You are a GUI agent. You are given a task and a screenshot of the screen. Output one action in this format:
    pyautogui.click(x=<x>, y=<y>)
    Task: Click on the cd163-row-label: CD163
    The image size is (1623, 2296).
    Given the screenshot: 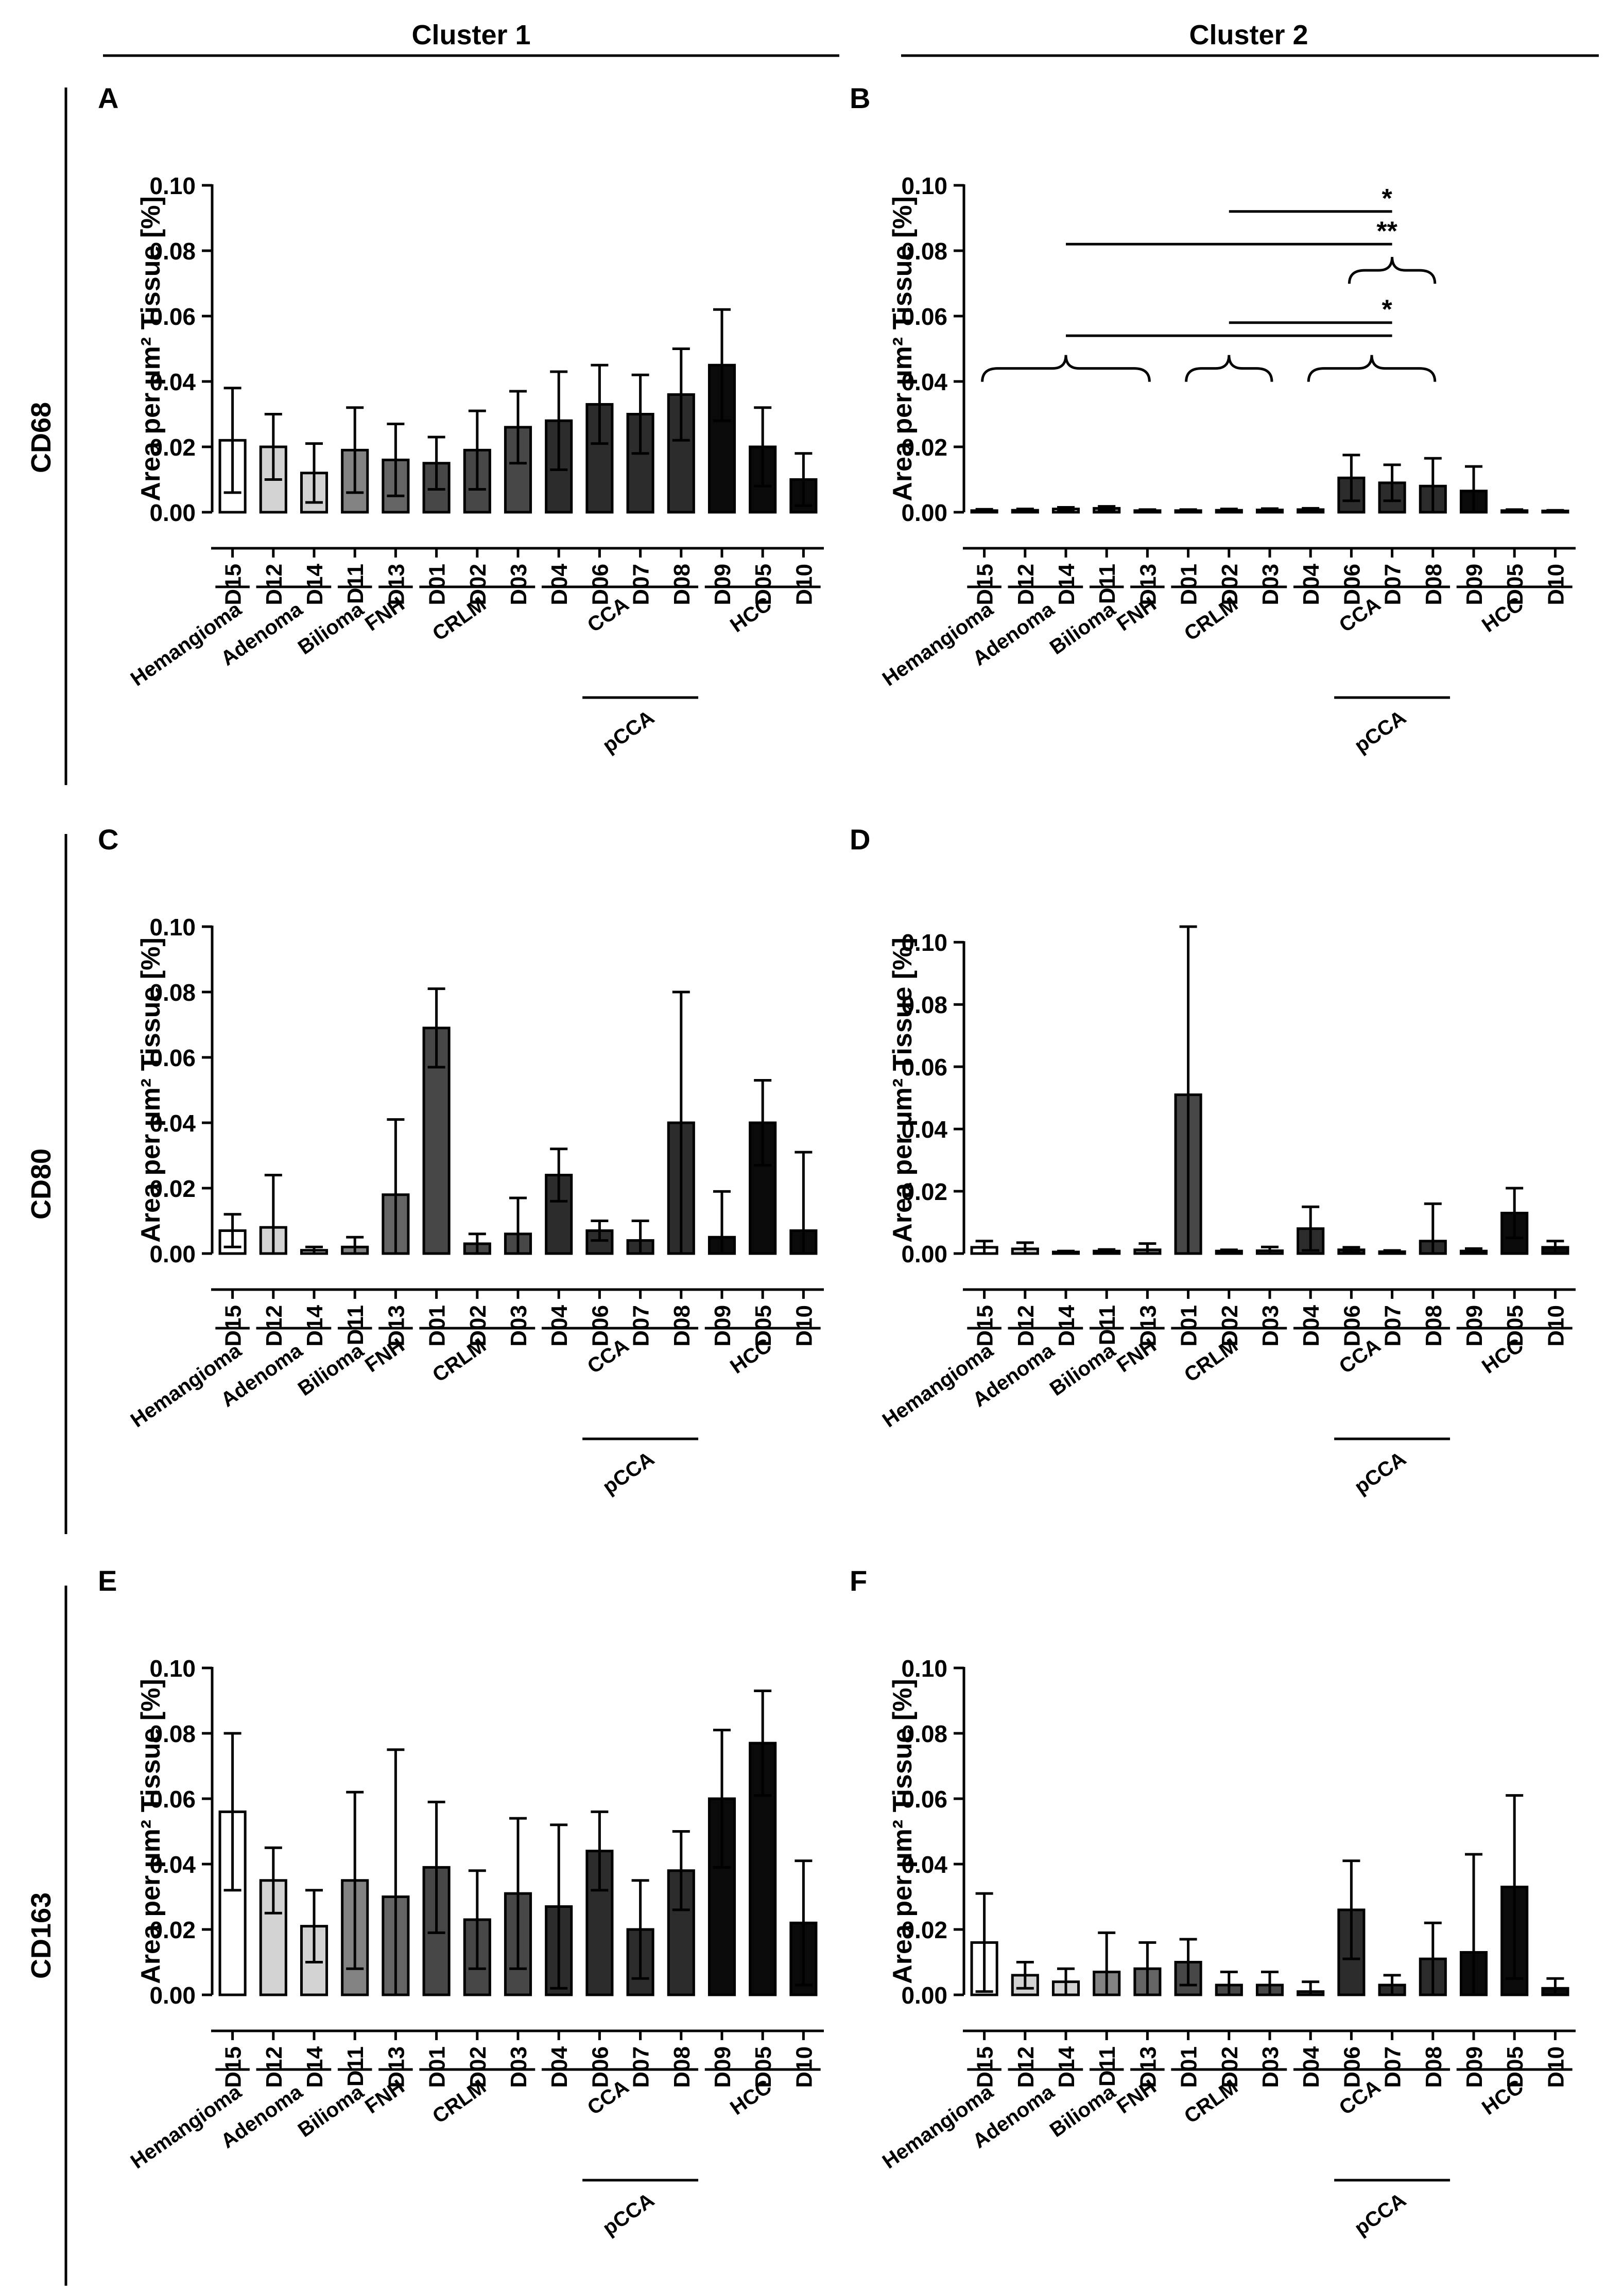 What is the action you would take?
    pyautogui.click(x=41, y=1935)
    